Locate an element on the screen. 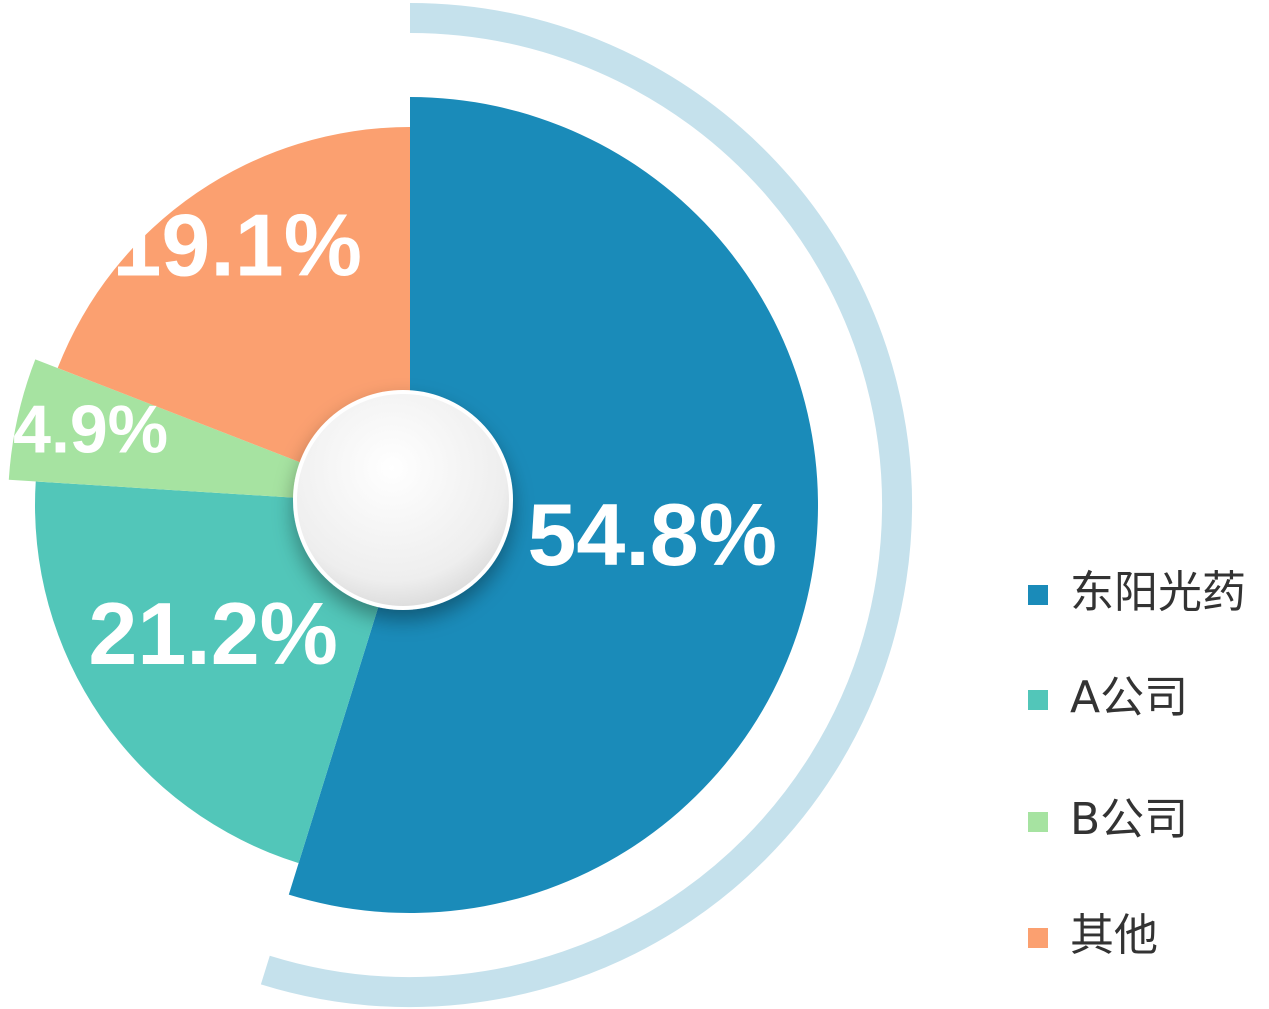 This screenshot has width=1269, height=1009. legend-label: A公司 is located at coordinates (1129, 697).